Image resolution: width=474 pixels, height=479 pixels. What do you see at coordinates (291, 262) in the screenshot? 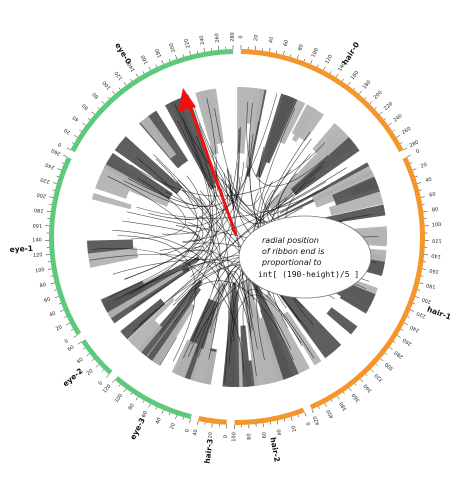
I see `annotation-line-3: proportional to` at bounding box center [291, 262].